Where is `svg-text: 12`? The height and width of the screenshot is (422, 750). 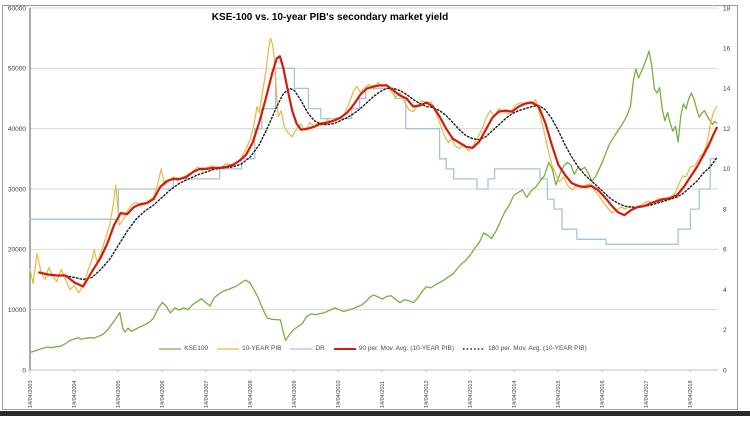 svg-text: 12 is located at coordinates (727, 129).